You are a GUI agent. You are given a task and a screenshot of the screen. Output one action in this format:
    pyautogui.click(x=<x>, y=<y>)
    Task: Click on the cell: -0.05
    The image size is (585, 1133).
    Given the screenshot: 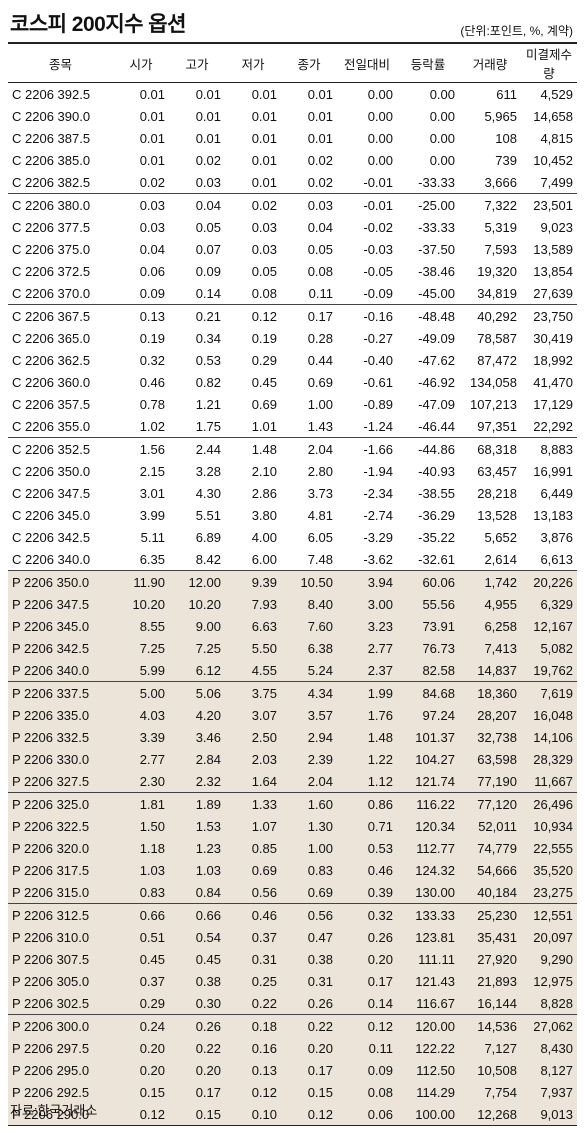 What is the action you would take?
    pyautogui.click(x=378, y=271)
    